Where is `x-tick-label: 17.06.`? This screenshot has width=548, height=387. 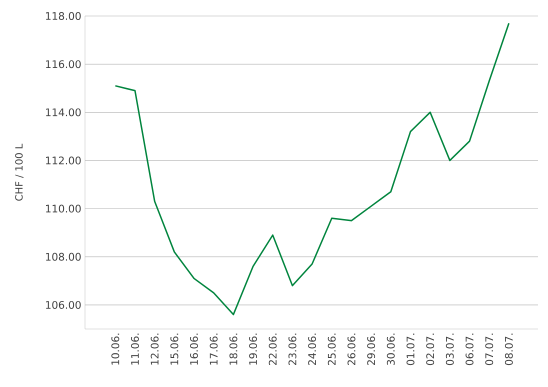
x-tick-label: 17.06. is located at coordinates (214, 349).